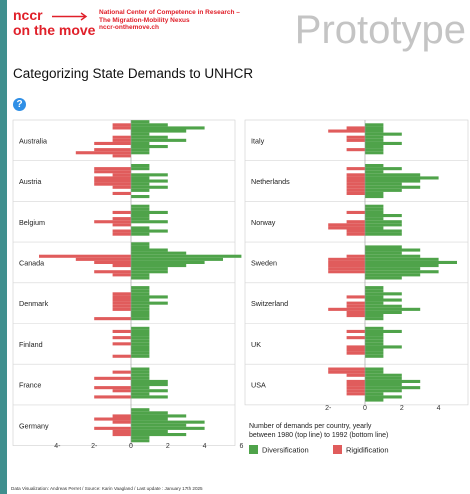  Describe the element at coordinates (30, 181) in the screenshot. I see `country-label: Austria` at that location.